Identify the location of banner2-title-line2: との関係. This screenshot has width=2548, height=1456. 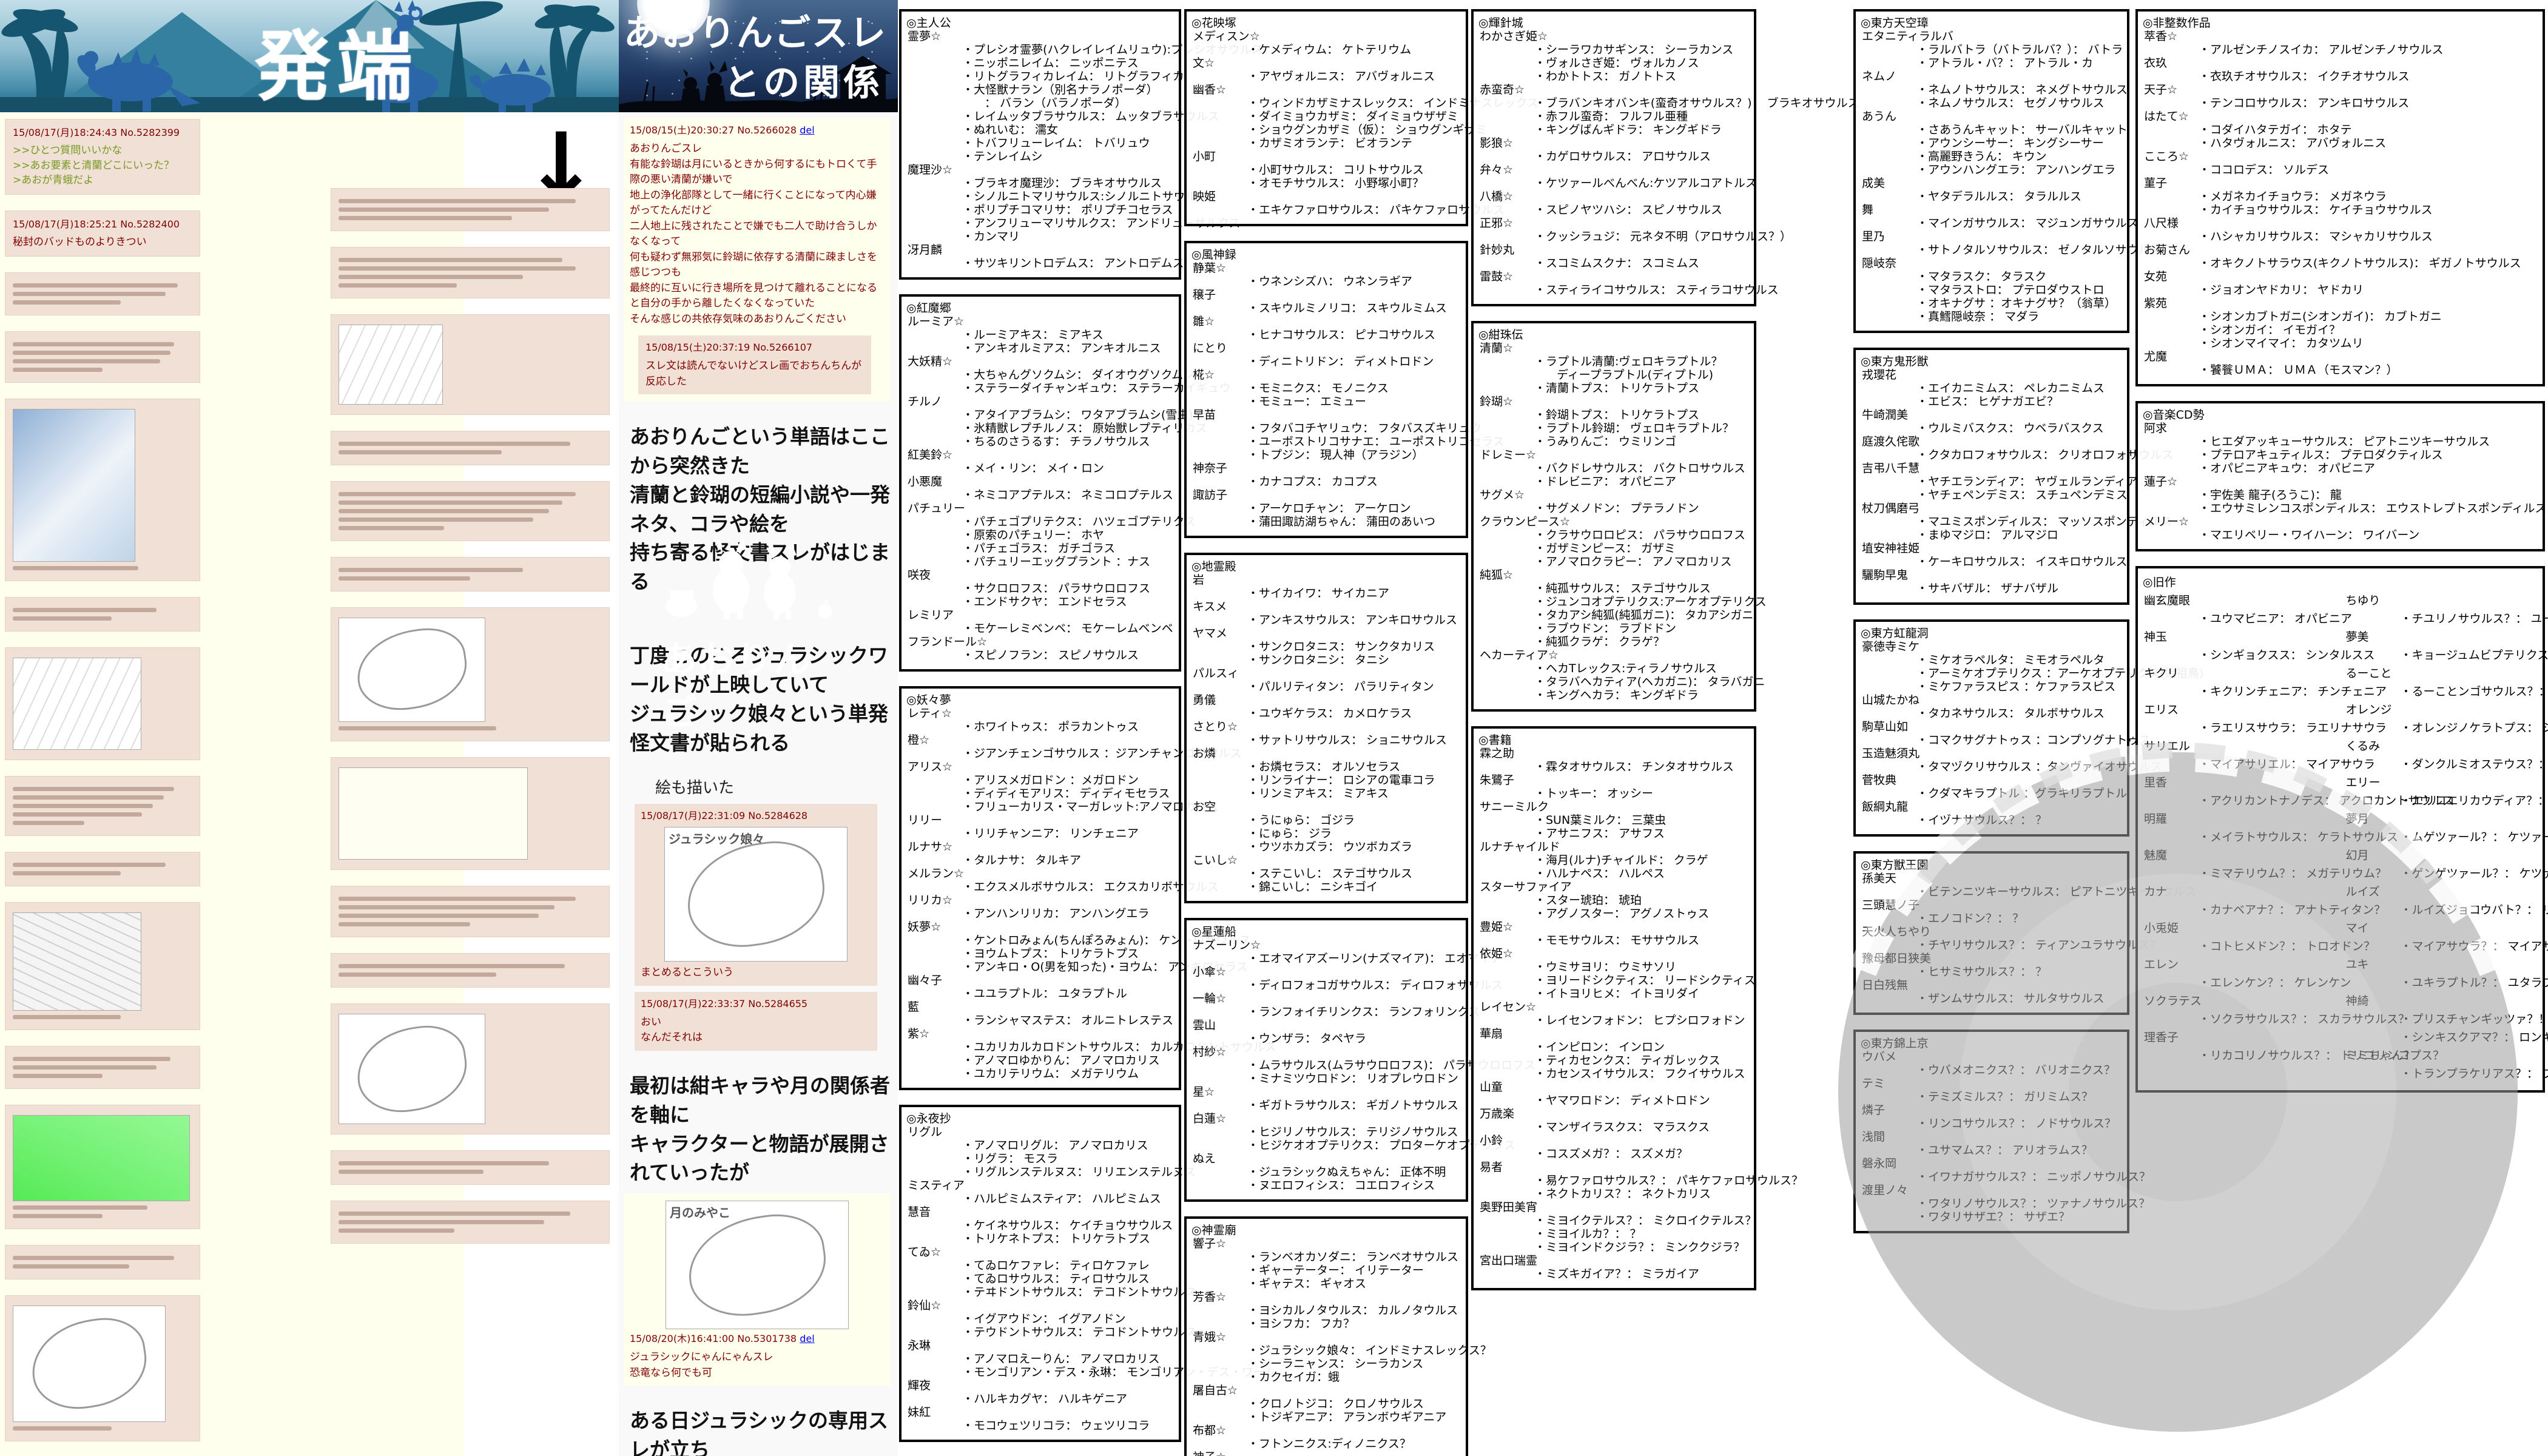
(803, 83).